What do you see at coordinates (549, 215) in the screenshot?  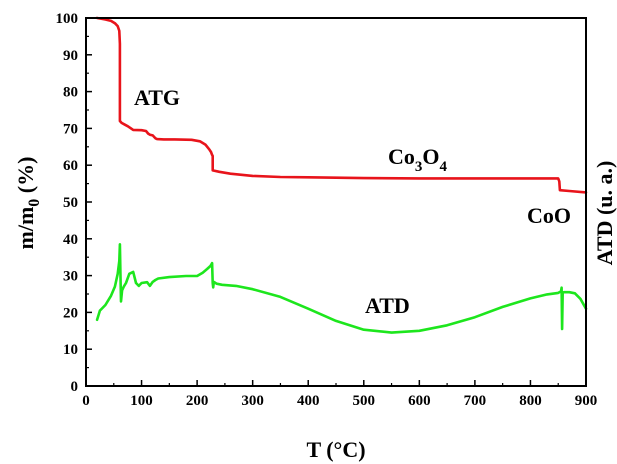 I see `annotation-coo: CoO` at bounding box center [549, 215].